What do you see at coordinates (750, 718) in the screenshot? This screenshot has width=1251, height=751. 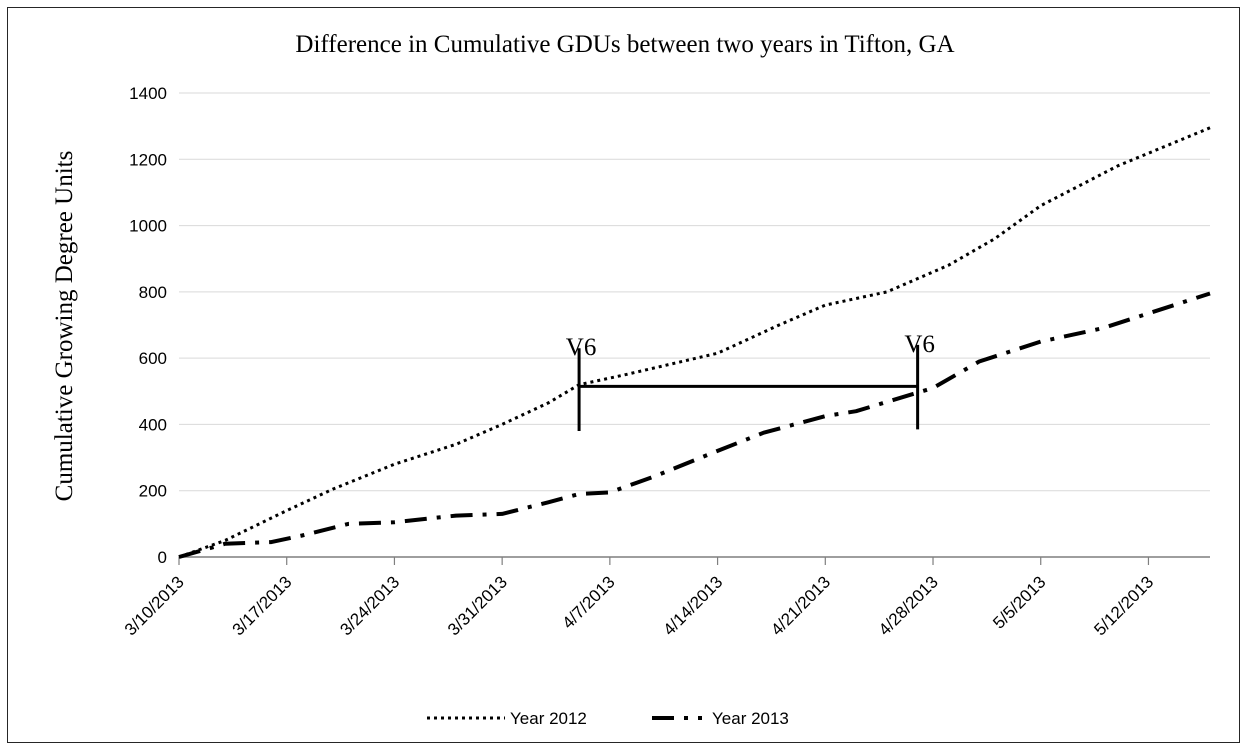 I see `legend-label: Year 2013` at bounding box center [750, 718].